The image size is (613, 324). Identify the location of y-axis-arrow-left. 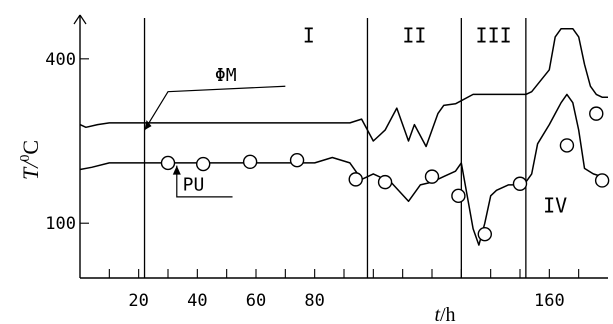
(77, 19).